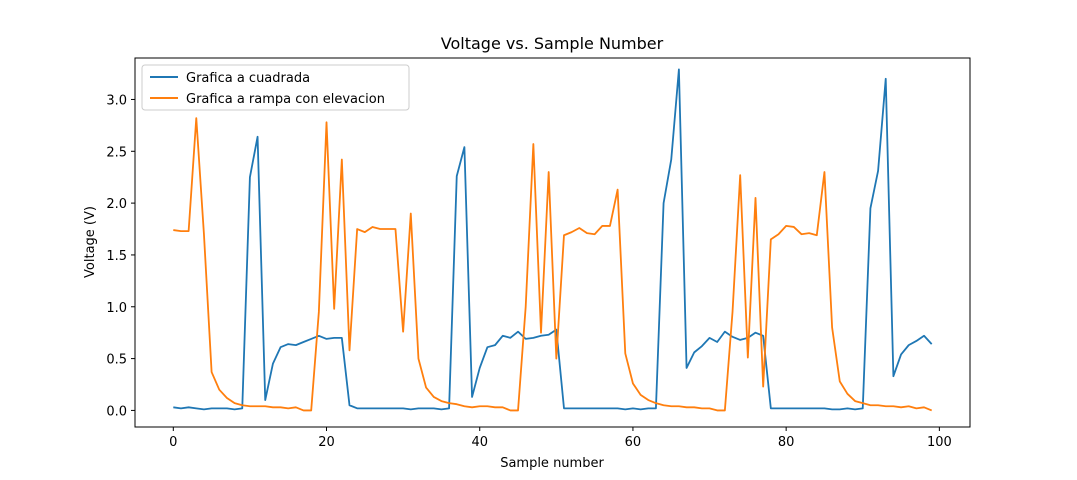  I want to click on legend-label-0: Grafica a cuadrada, so click(248, 78).